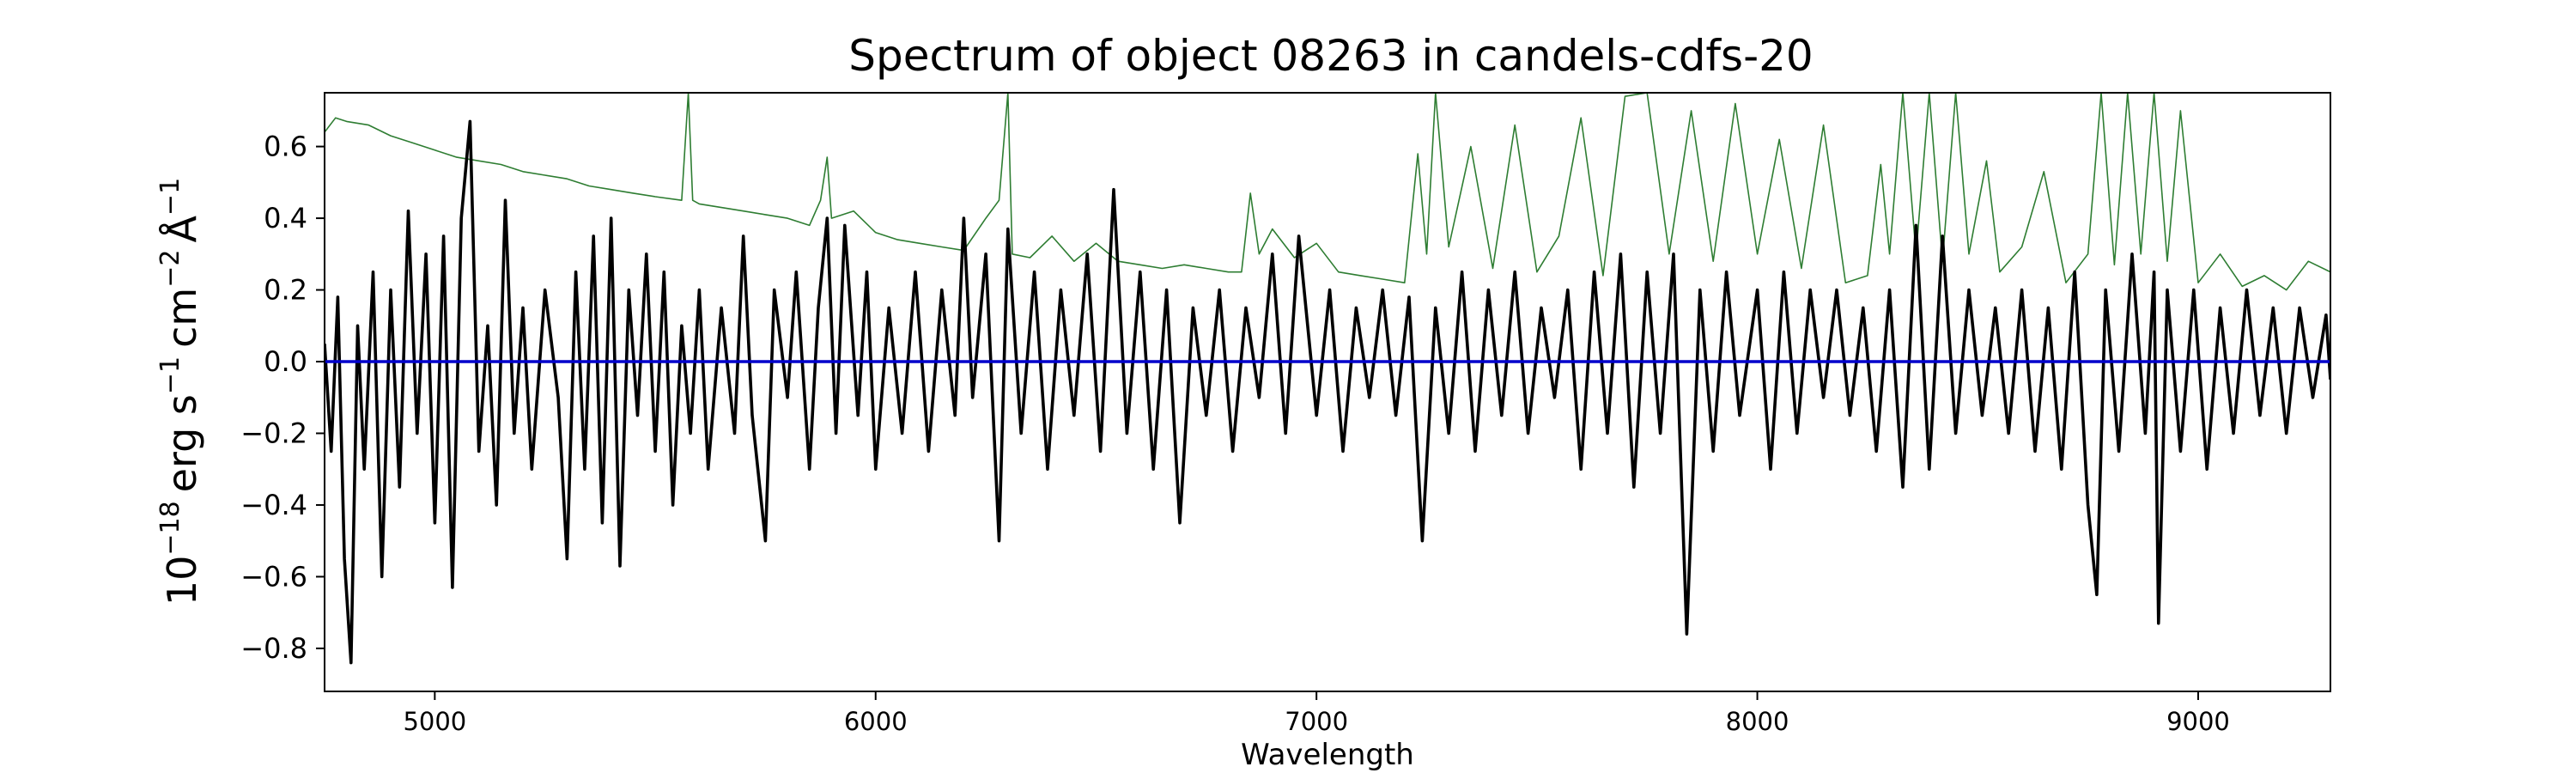  I want to click on y-tick-label: 0.6, so click(285, 147).